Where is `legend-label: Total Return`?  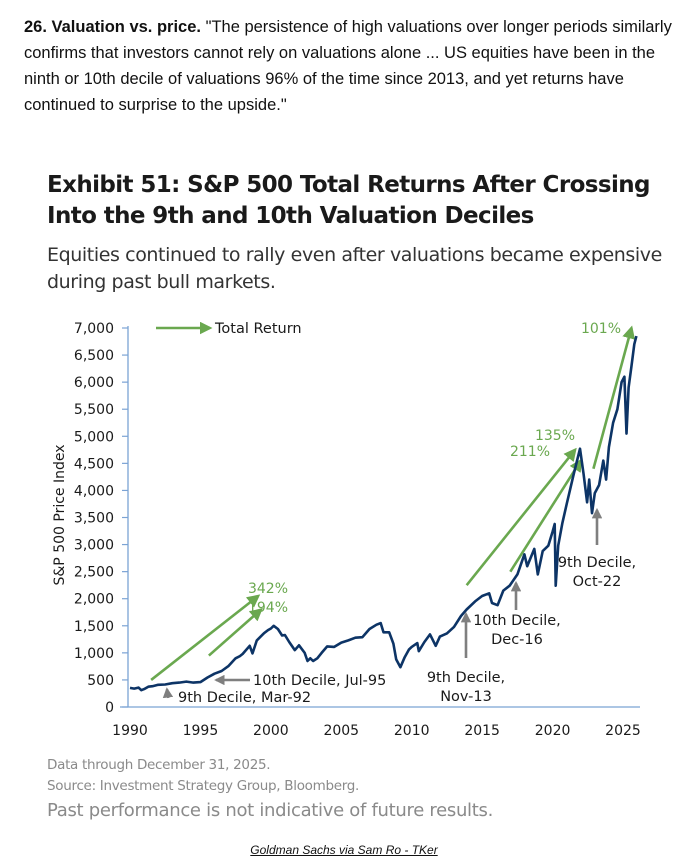
legend-label: Total Return is located at coordinates (258, 329).